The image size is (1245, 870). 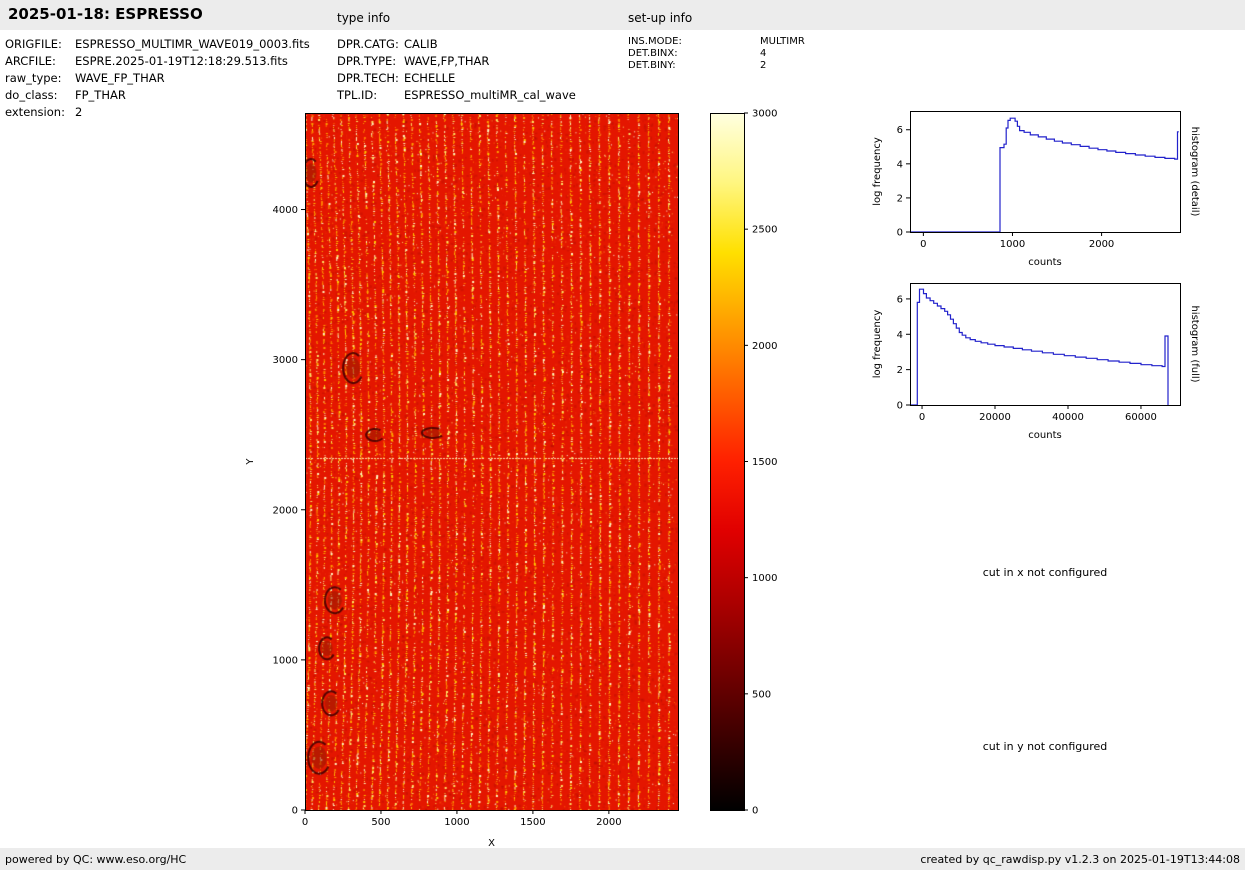 What do you see at coordinates (100, 95) in the screenshot?
I see `meta-value: FP_THAR` at bounding box center [100, 95].